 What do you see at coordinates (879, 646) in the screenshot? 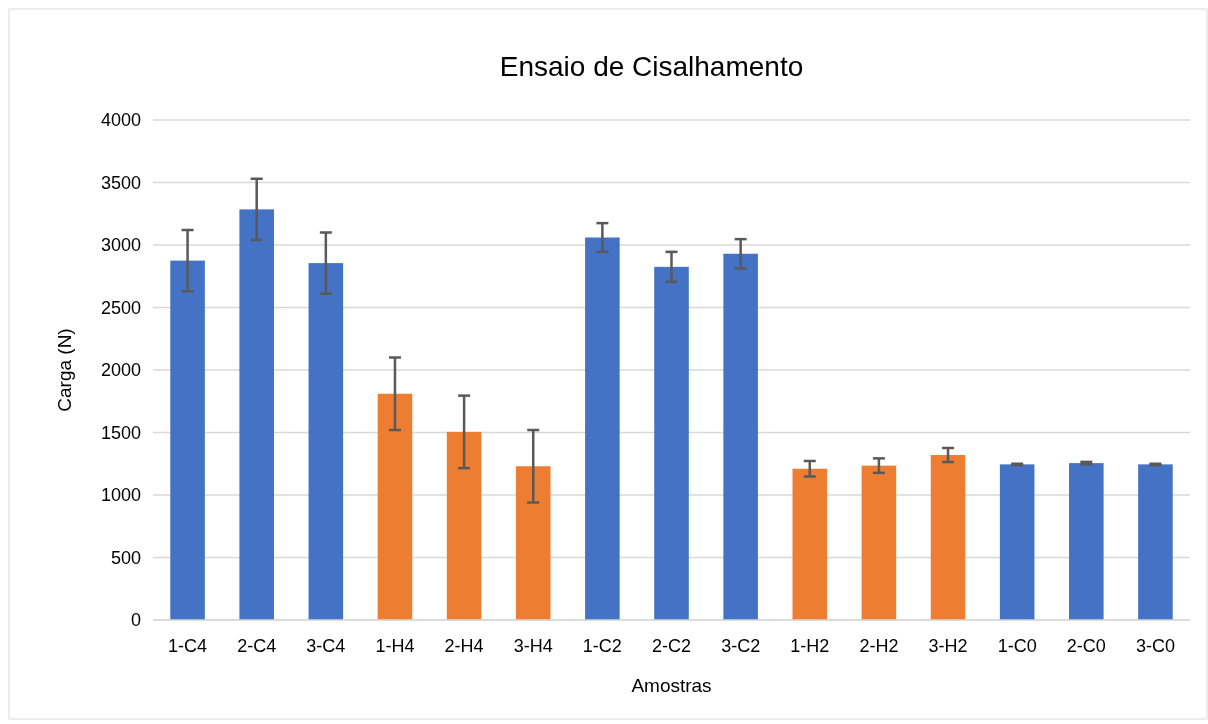
I see `x-tick-label: 2-H2` at bounding box center [879, 646].